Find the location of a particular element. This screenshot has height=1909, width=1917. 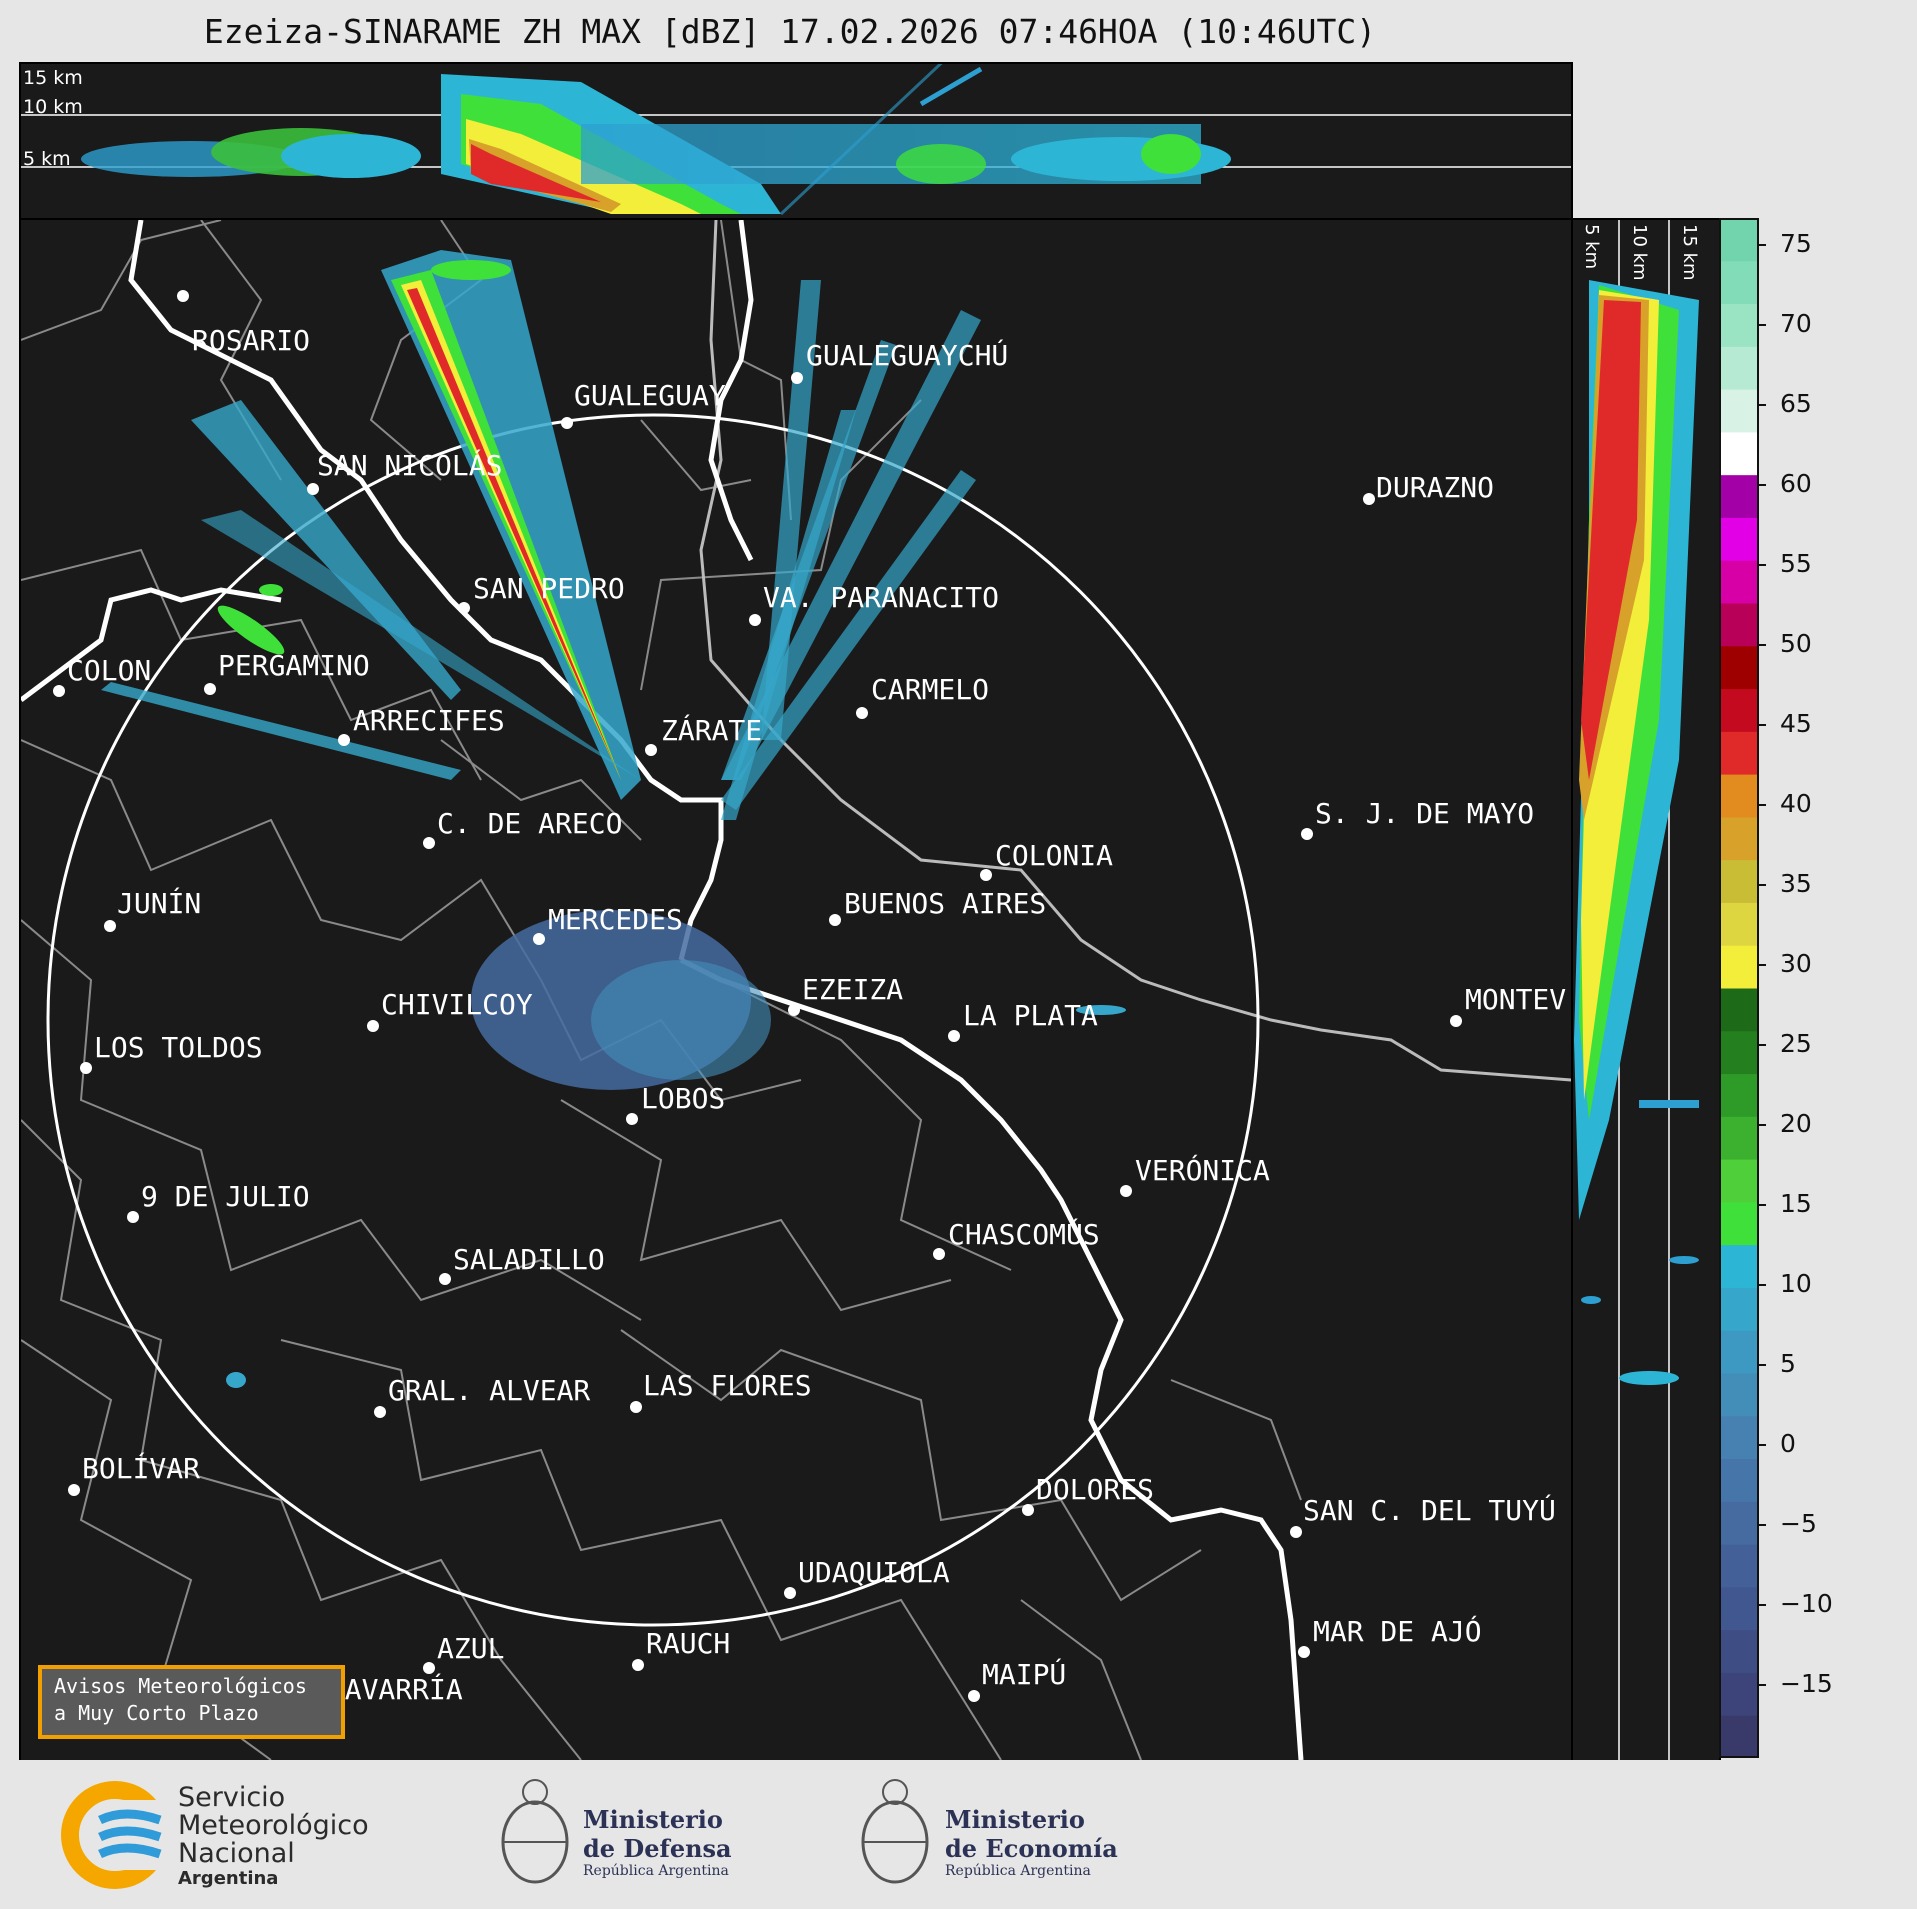

side-echo-band is located at coordinates (1636, 832).